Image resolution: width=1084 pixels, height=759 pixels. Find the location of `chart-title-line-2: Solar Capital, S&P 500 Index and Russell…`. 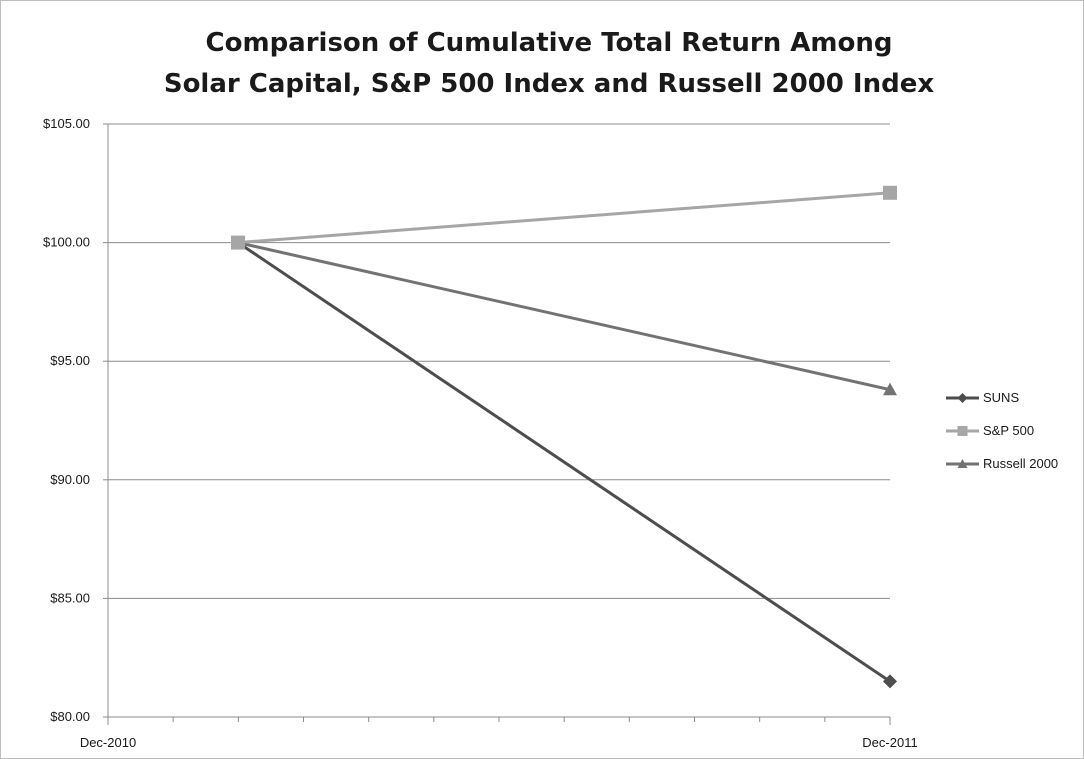

chart-title-line-2: Solar Capital, S&P 500 Index and Russell… is located at coordinates (549, 84).